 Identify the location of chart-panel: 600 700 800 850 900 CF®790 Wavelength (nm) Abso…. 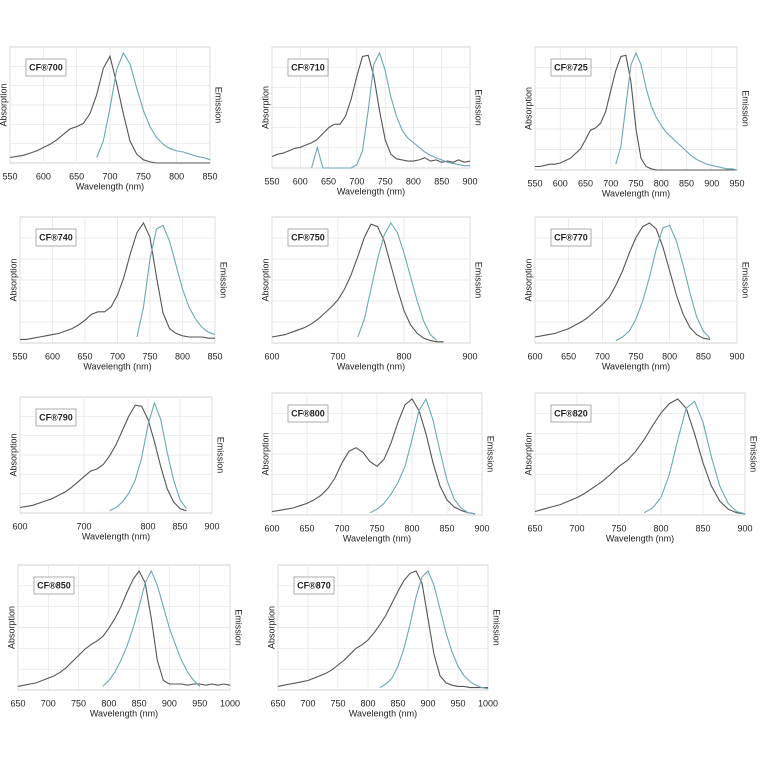
(117, 468).